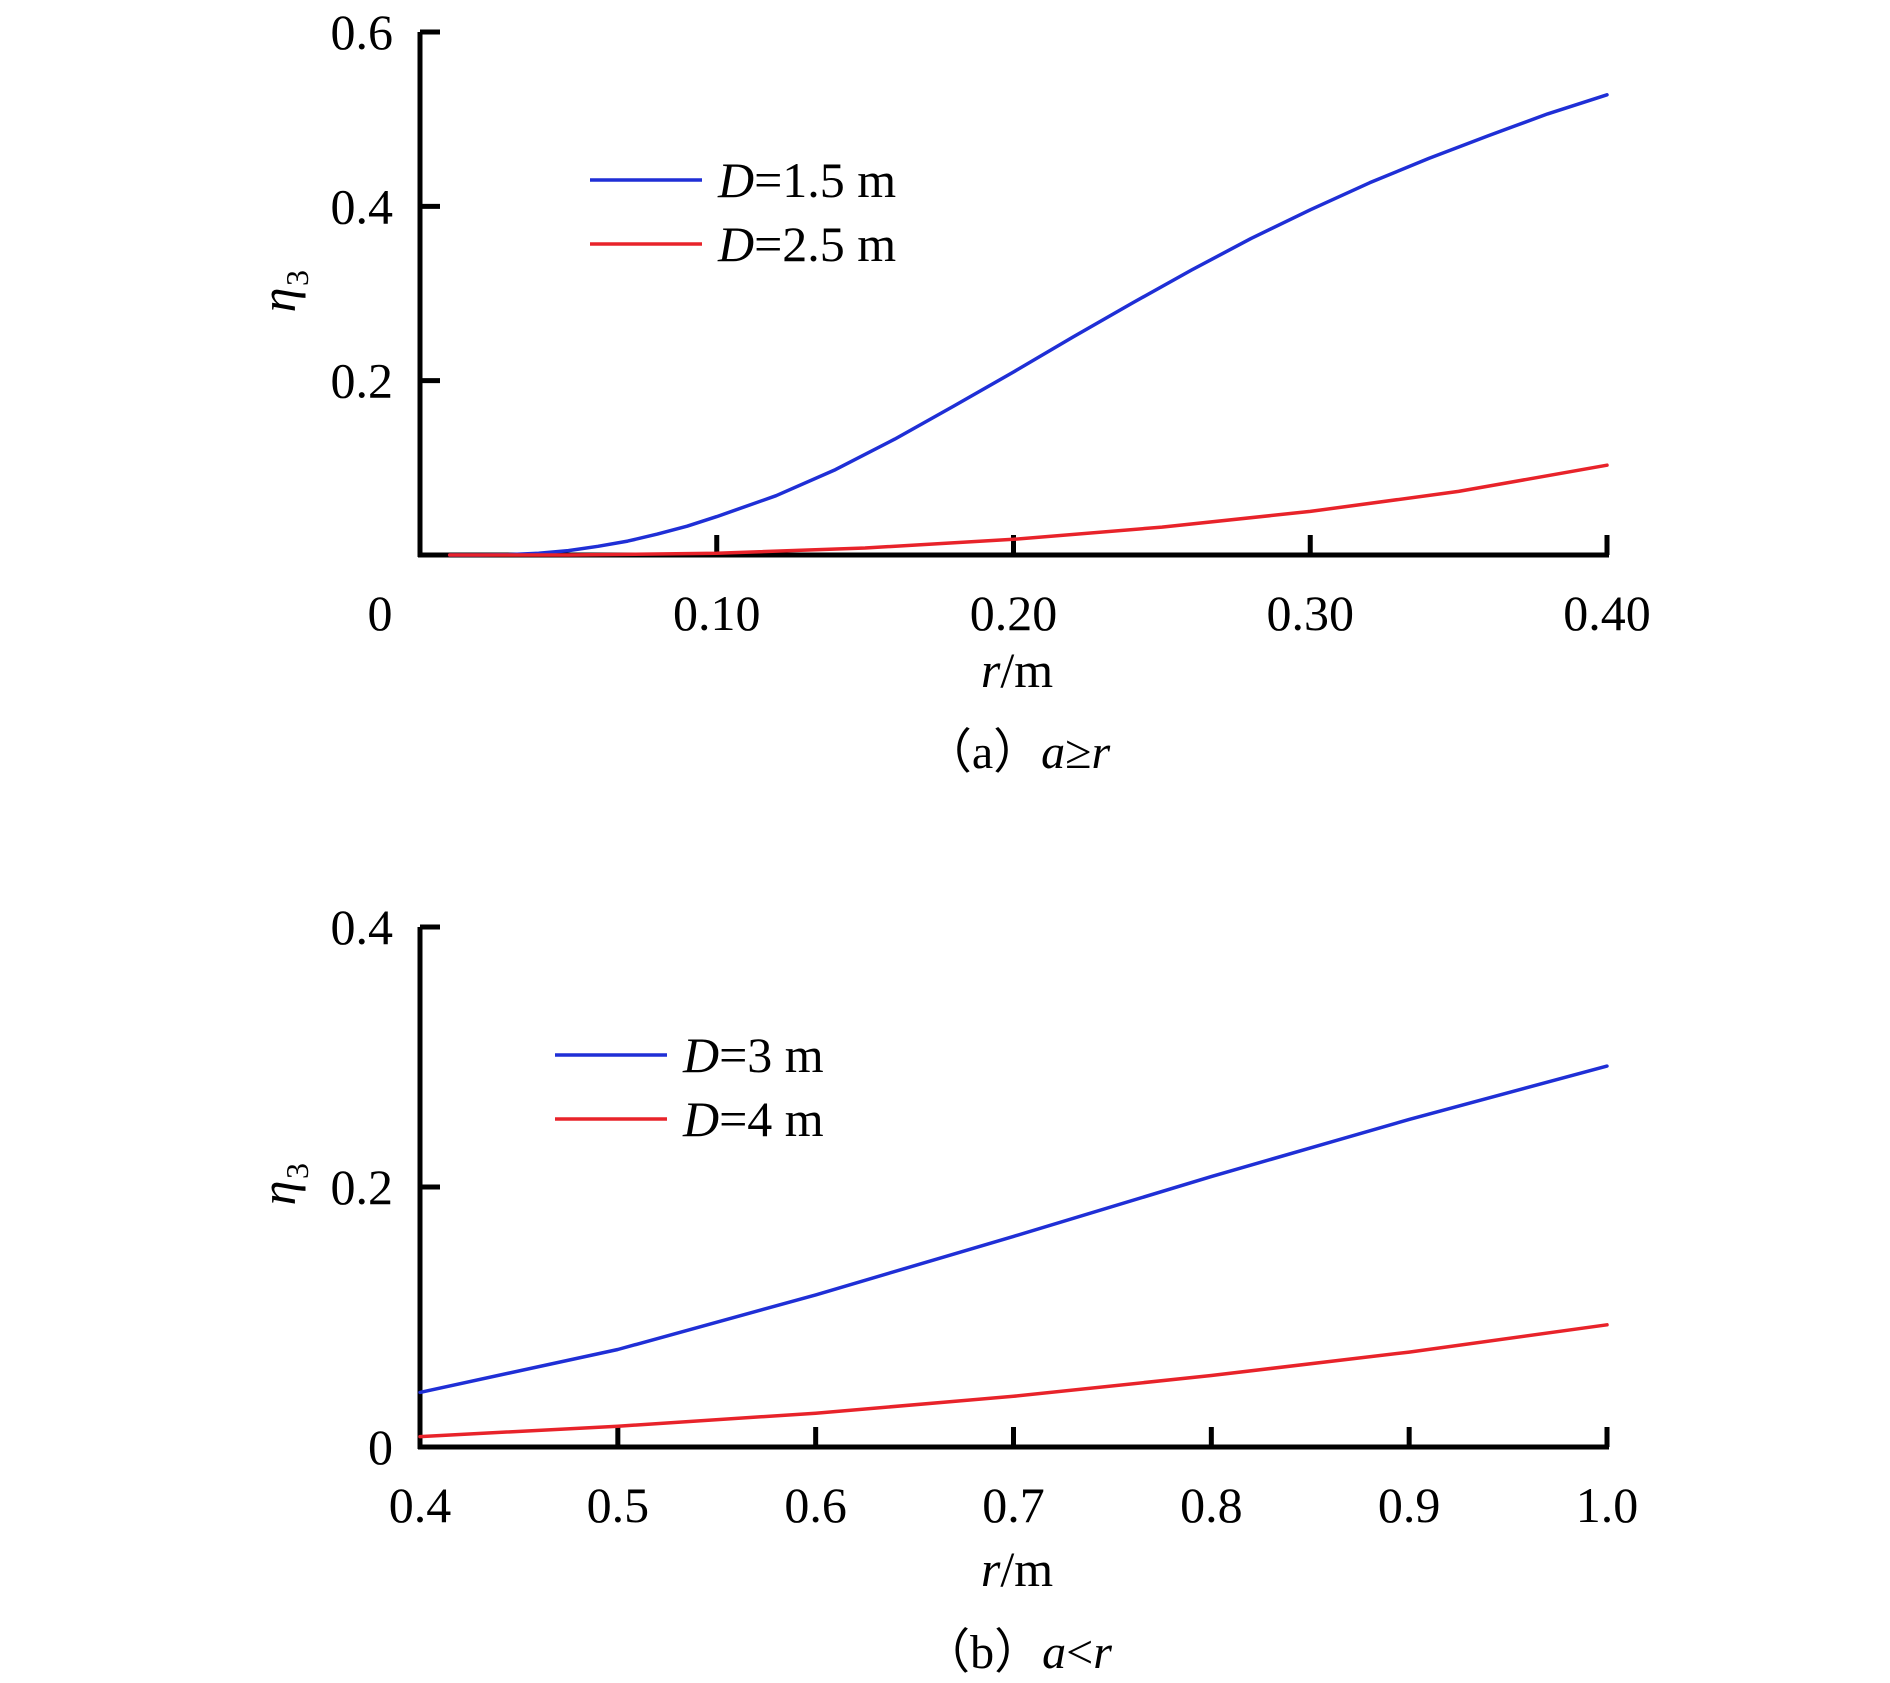 The width and height of the screenshot is (1890, 1683). Describe the element at coordinates (362, 32) in the screenshot. I see `panel-a-y-tick-label: 0.6` at that location.